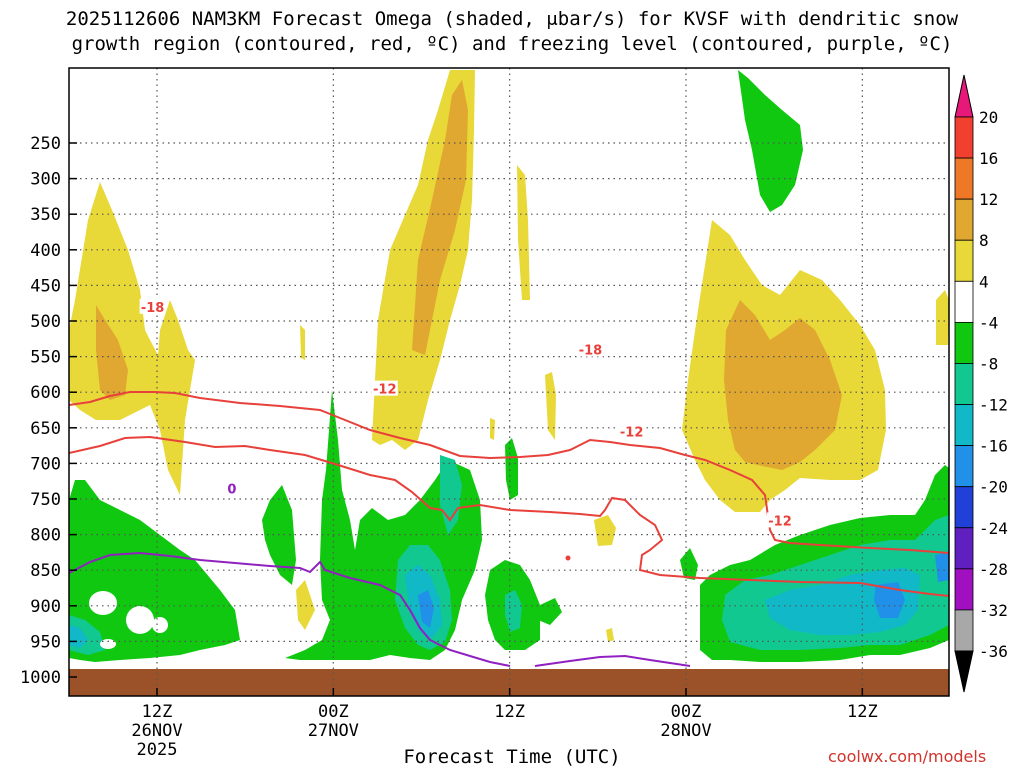 The height and width of the screenshot is (768, 1024). I want to click on colorbar-tick-label: -20, so click(993, 487).